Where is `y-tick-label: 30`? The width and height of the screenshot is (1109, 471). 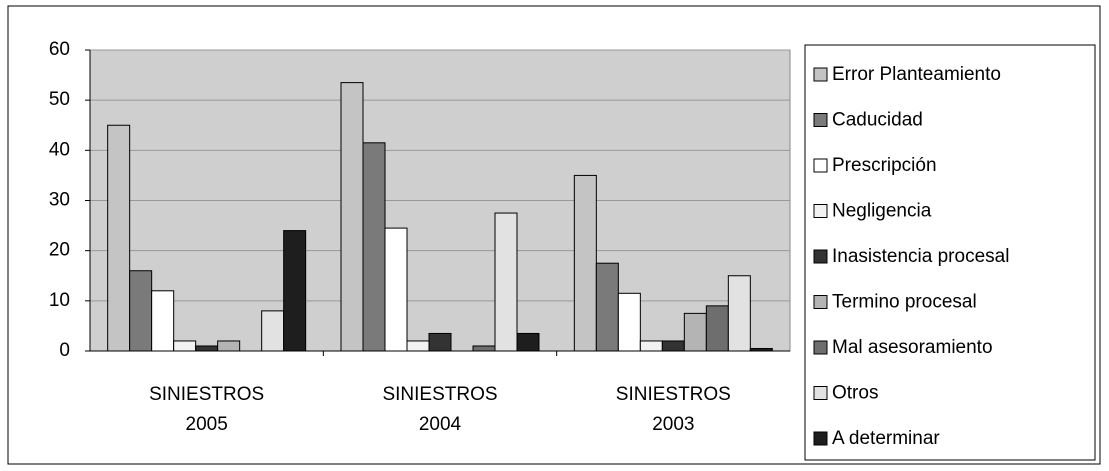
y-tick-label: 30 is located at coordinates (59, 200).